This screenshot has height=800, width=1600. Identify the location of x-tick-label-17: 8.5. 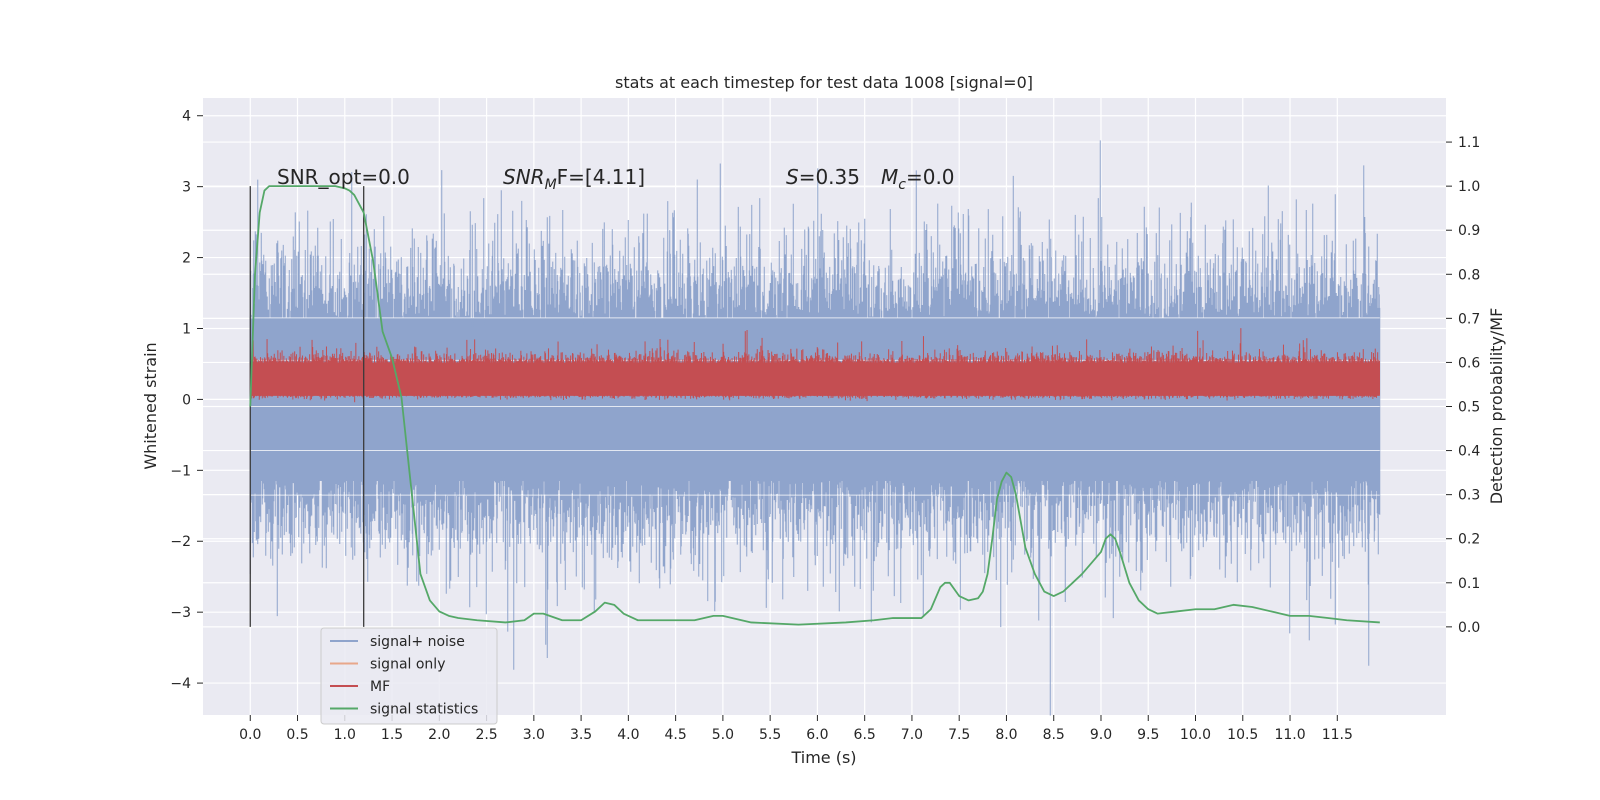
(1054, 735).